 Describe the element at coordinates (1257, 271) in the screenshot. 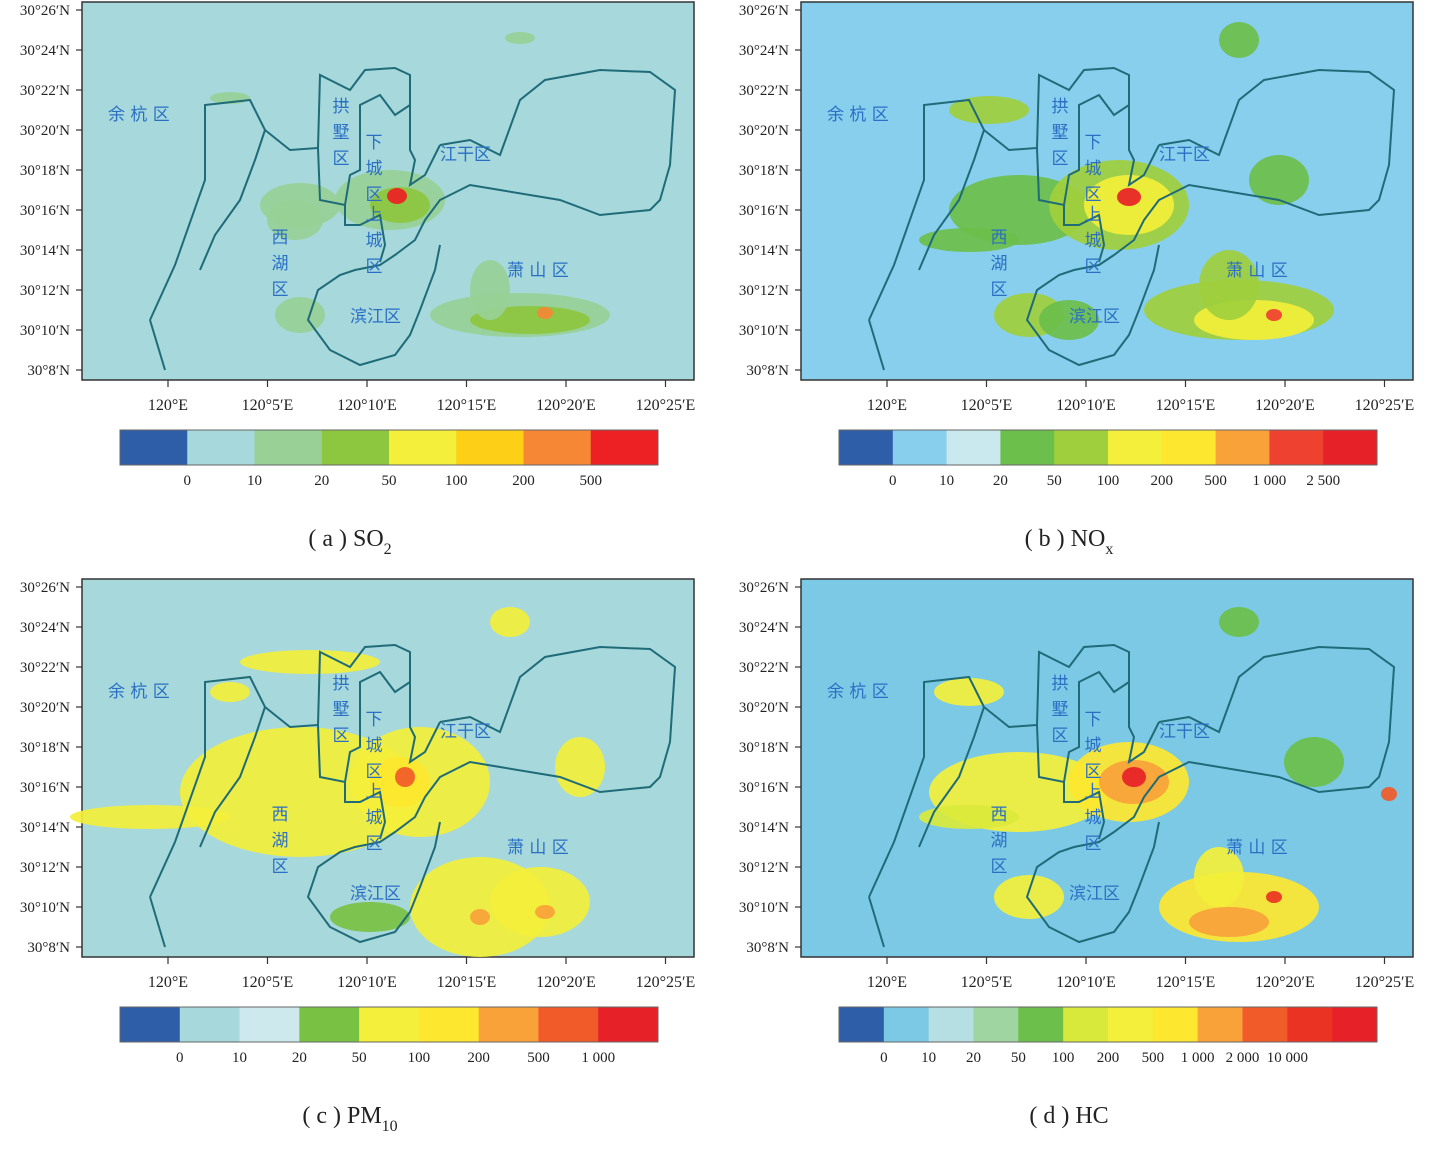

I see `label-xiaoshan: 萧 山 区` at that location.